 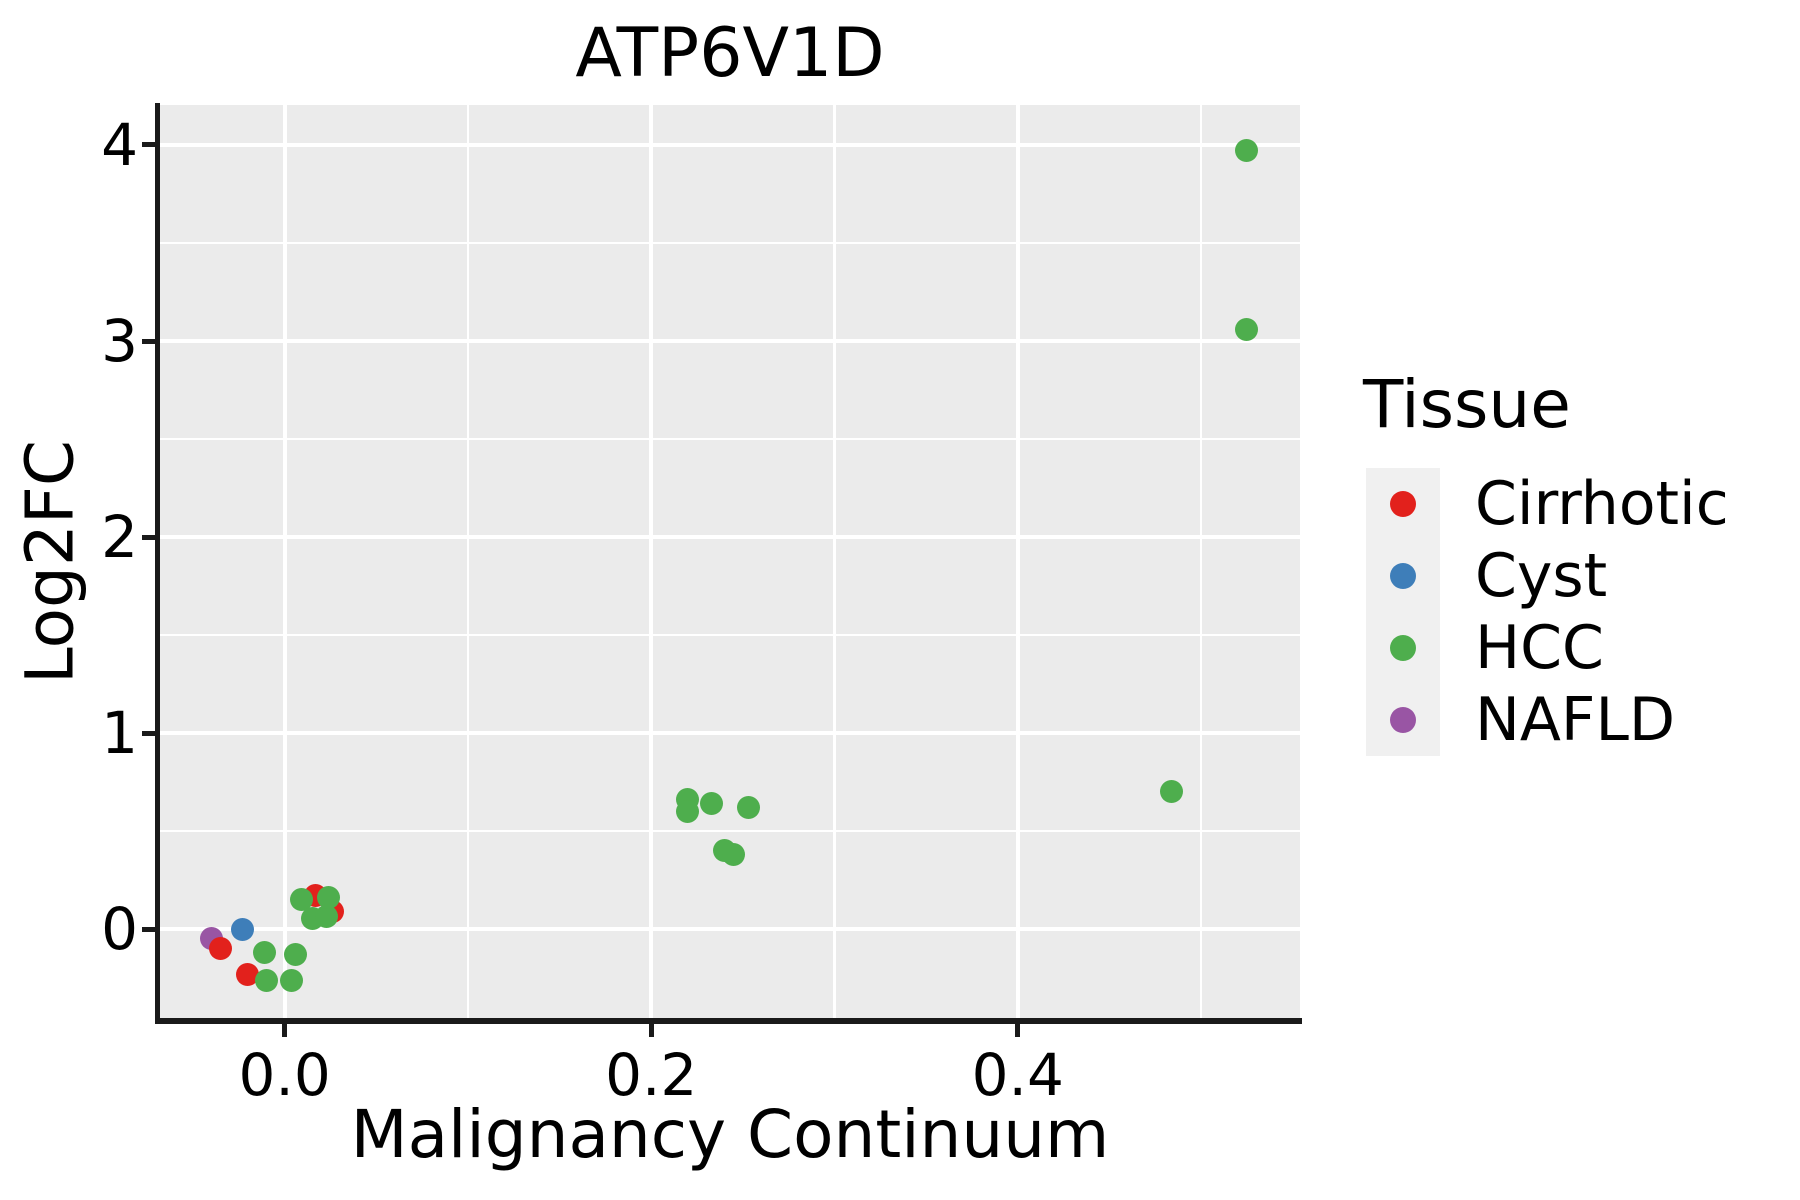 I want to click on data-point-cyst, so click(x=242, y=929).